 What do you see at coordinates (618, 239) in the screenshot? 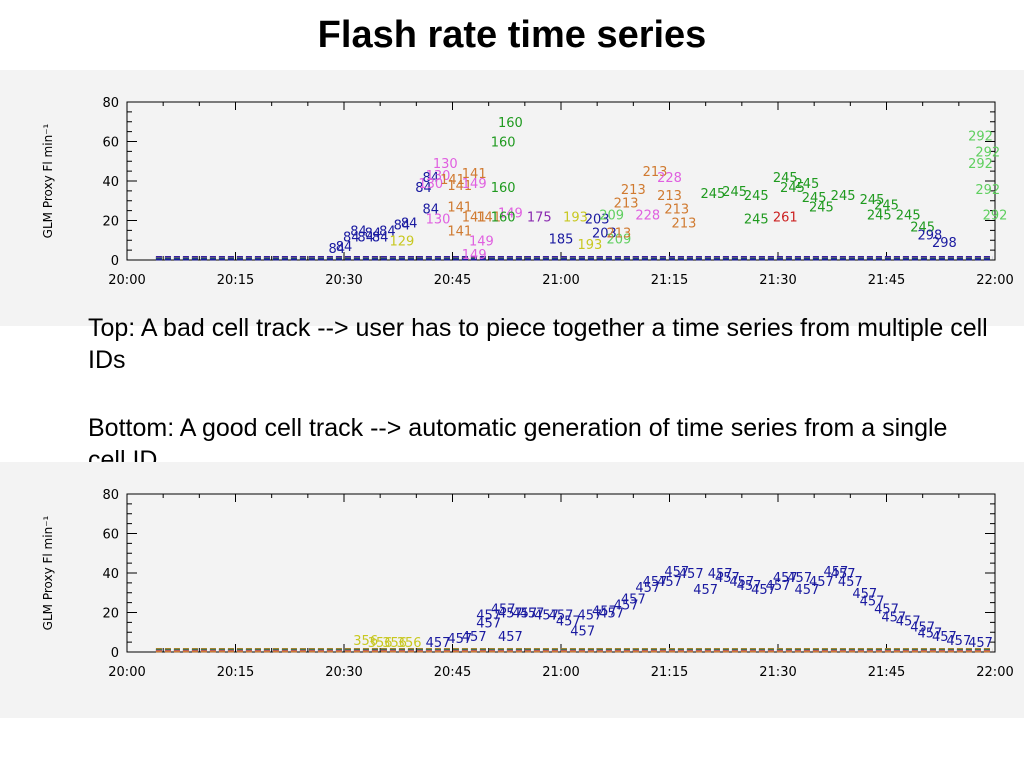
I see `data-point-cell-209: 209` at bounding box center [618, 239].